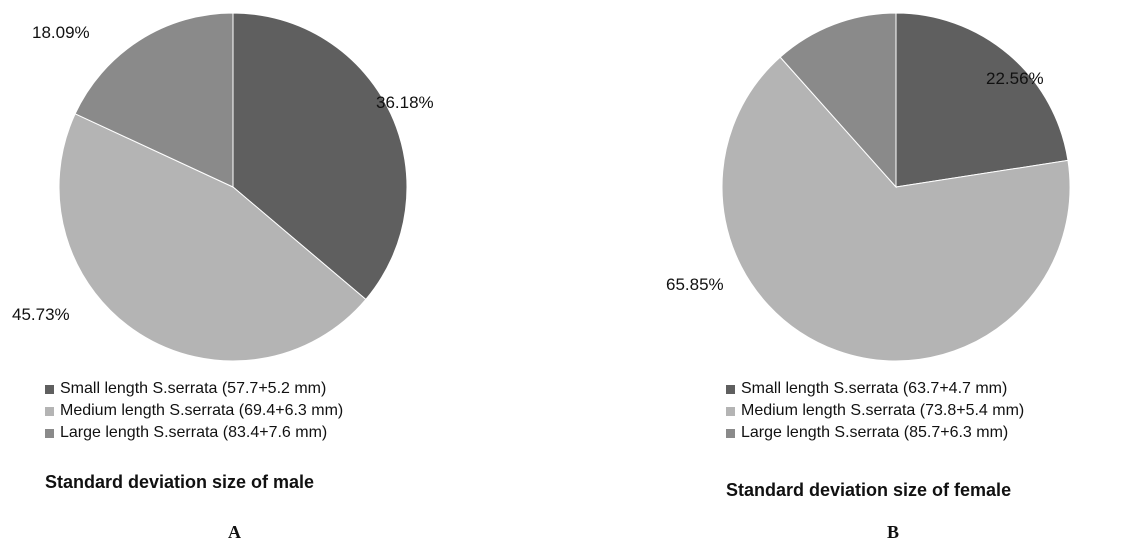  What do you see at coordinates (405, 102) in the screenshot?
I see `data-label-small: 36.18%` at bounding box center [405, 102].